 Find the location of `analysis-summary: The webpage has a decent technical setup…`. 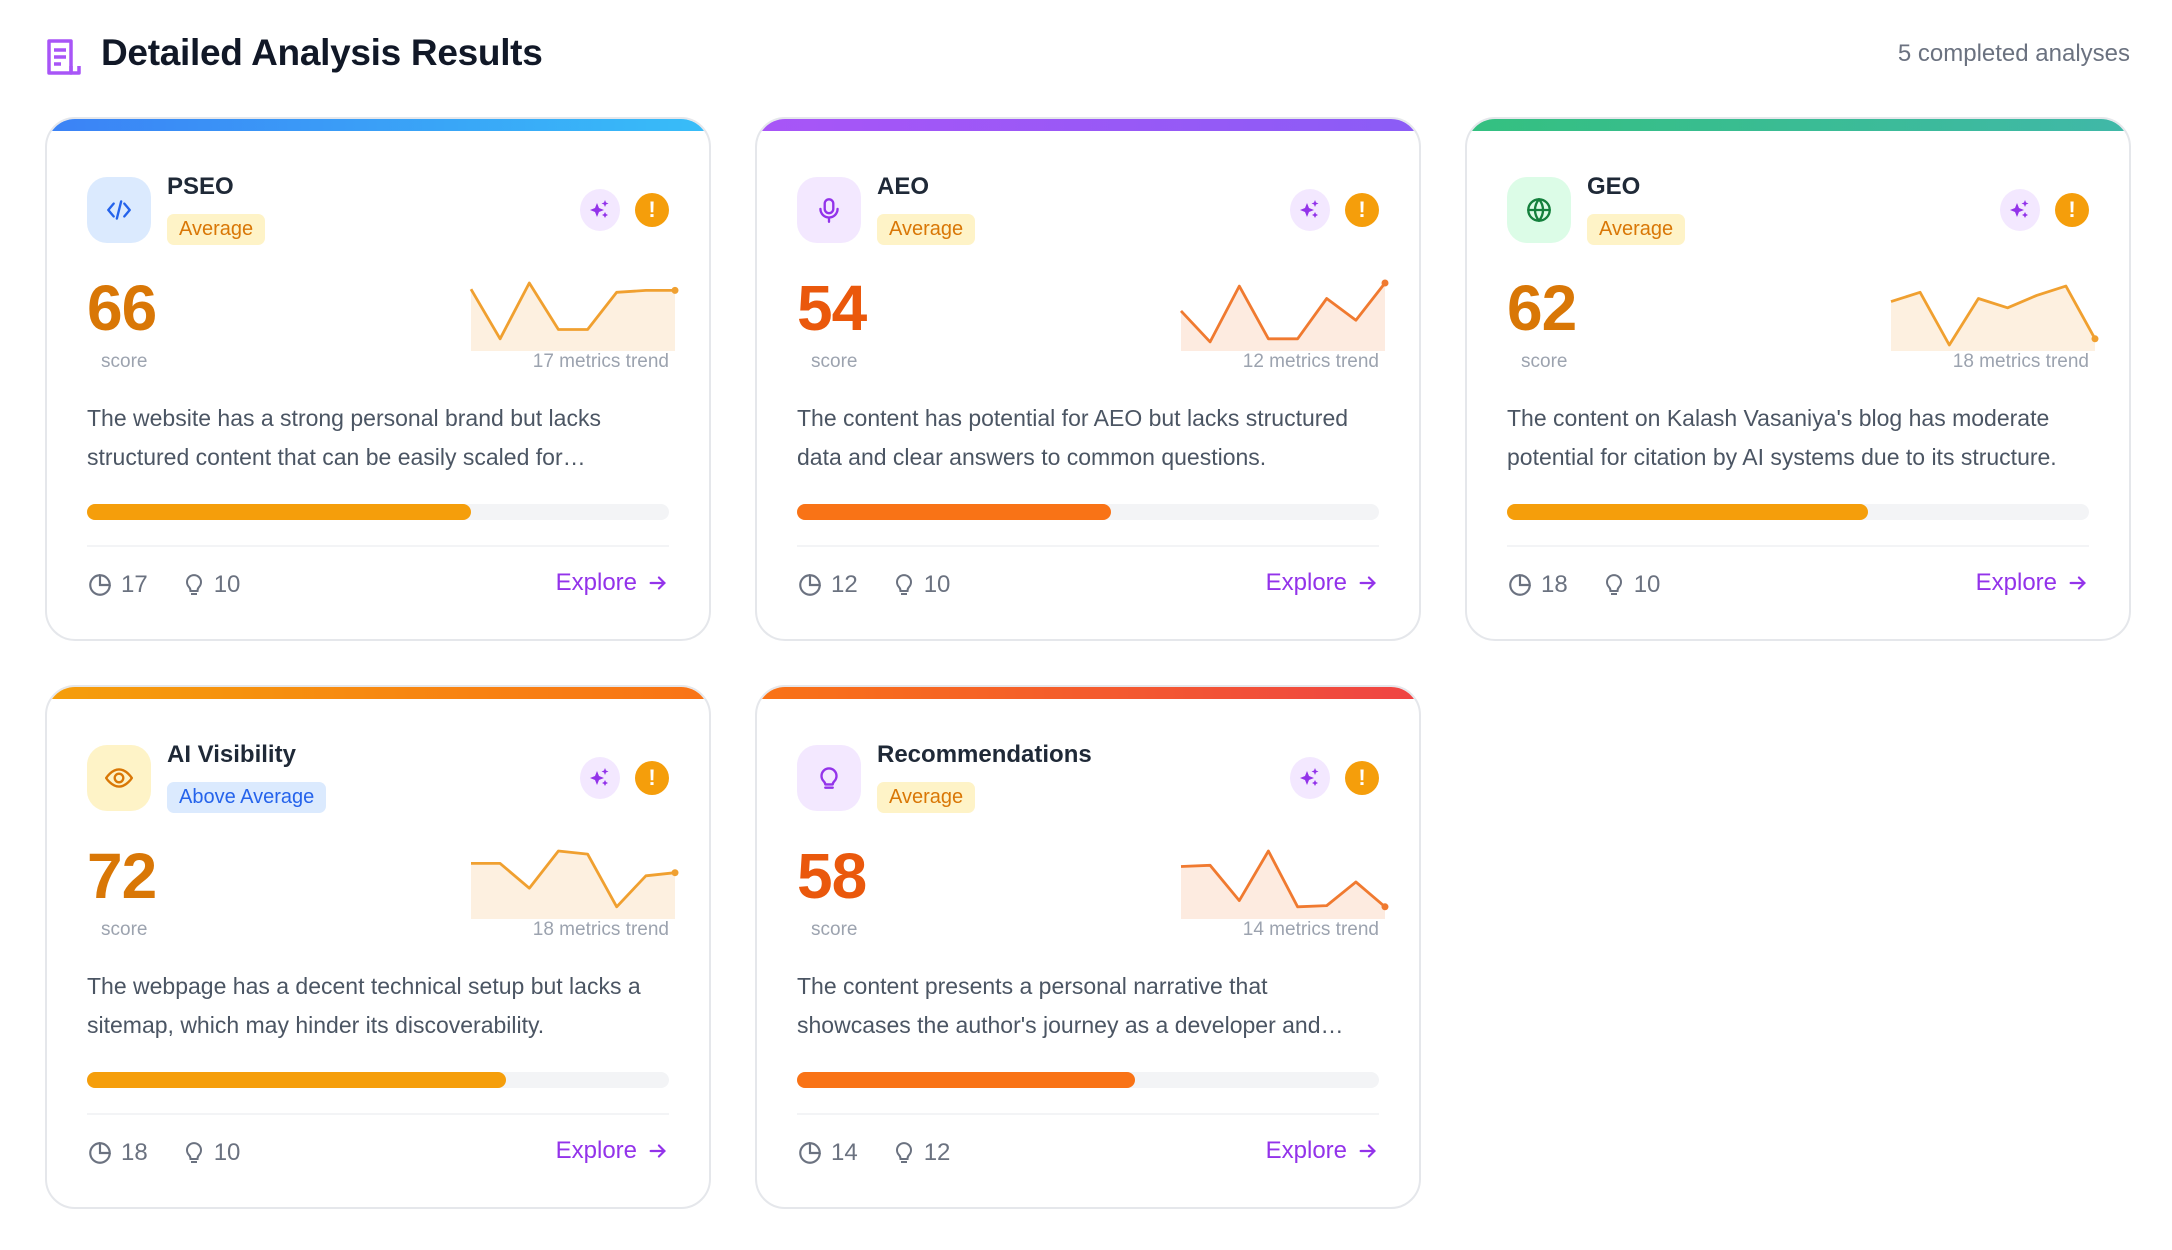

analysis-summary: The webpage has a decent technical setup… is located at coordinates (364, 1005).